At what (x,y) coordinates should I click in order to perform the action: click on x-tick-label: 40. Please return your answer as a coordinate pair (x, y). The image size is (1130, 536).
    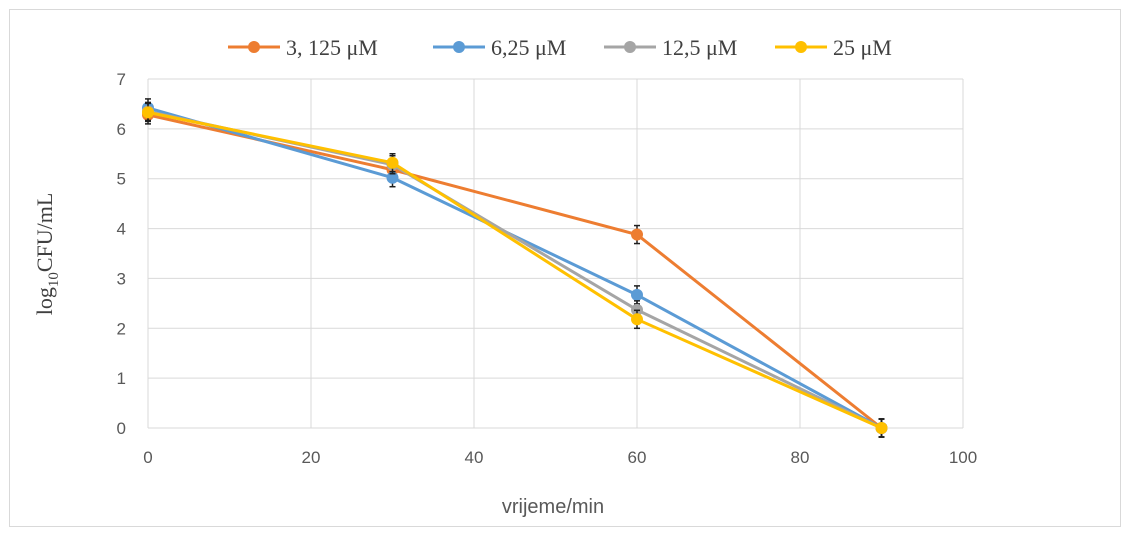
    Looking at the image, I should click on (474, 457).